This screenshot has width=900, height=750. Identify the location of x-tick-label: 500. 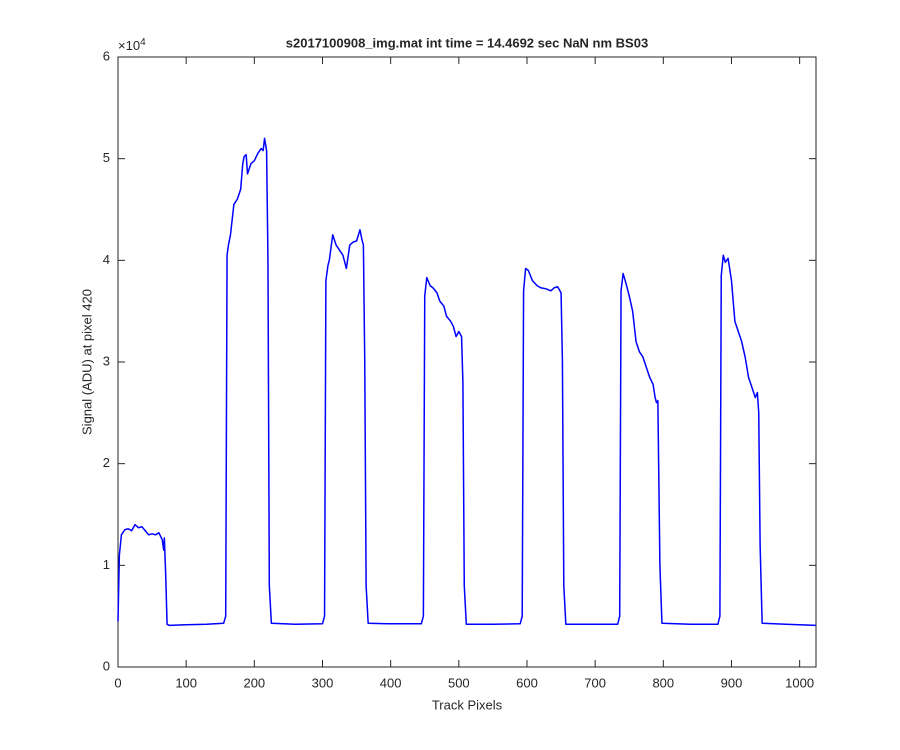
(459, 682).